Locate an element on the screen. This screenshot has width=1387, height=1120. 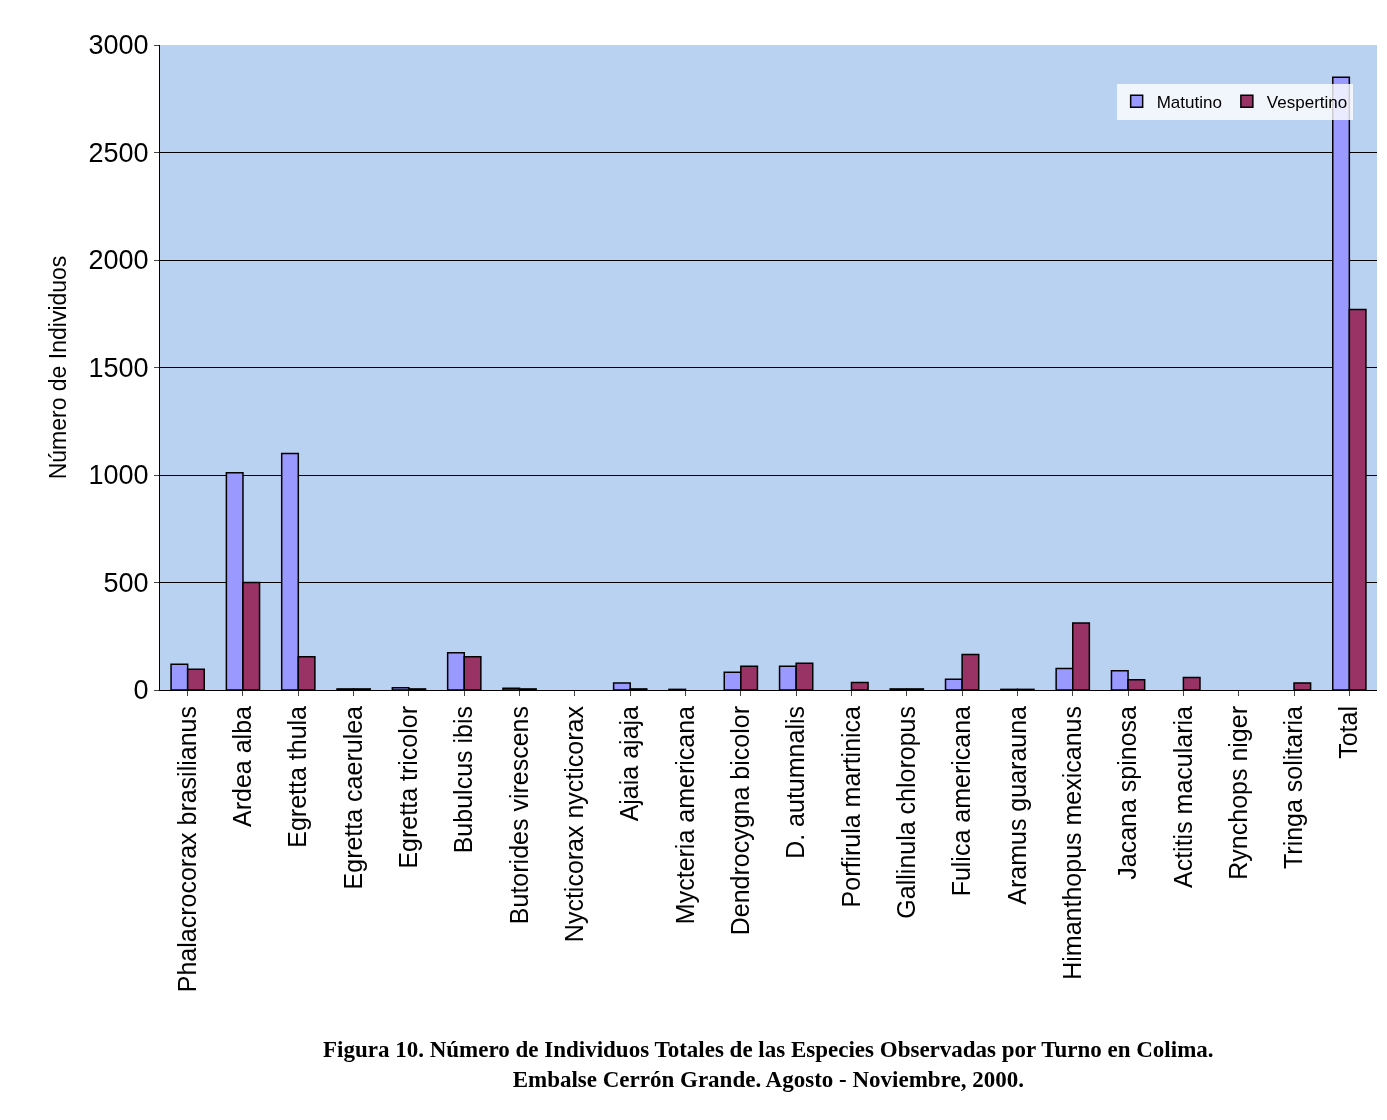
x-tick-label: Himanthopus mexicanus is located at coordinates (1071, 843).